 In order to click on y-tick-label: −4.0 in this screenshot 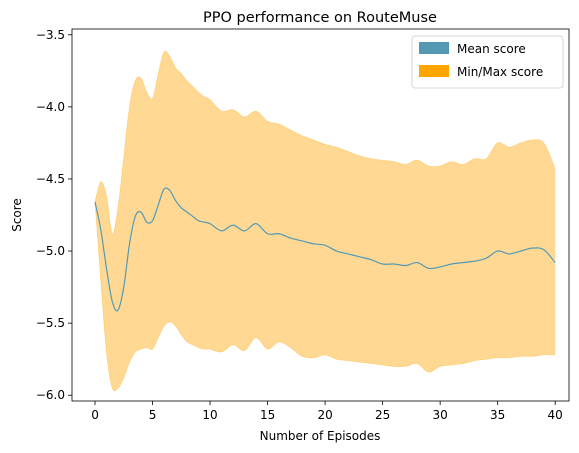, I will do `click(50, 107)`.